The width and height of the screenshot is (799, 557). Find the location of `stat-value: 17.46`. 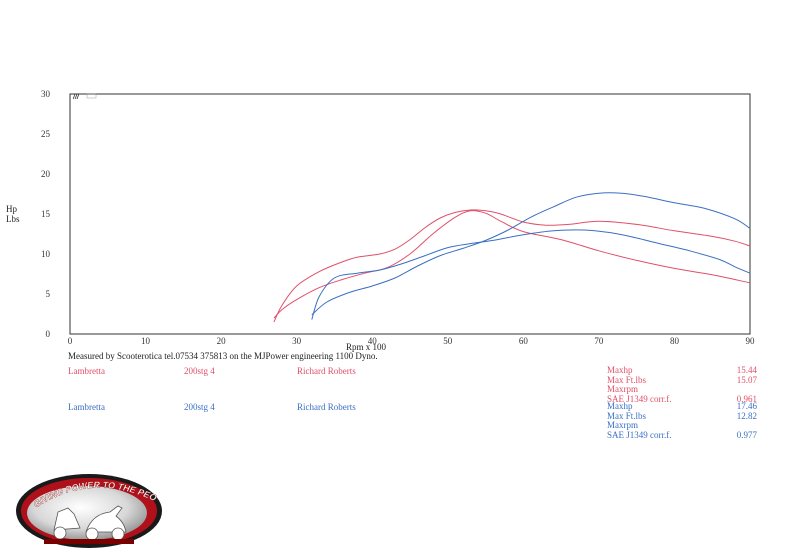

stat-value: 17.46 is located at coordinates (746, 406).